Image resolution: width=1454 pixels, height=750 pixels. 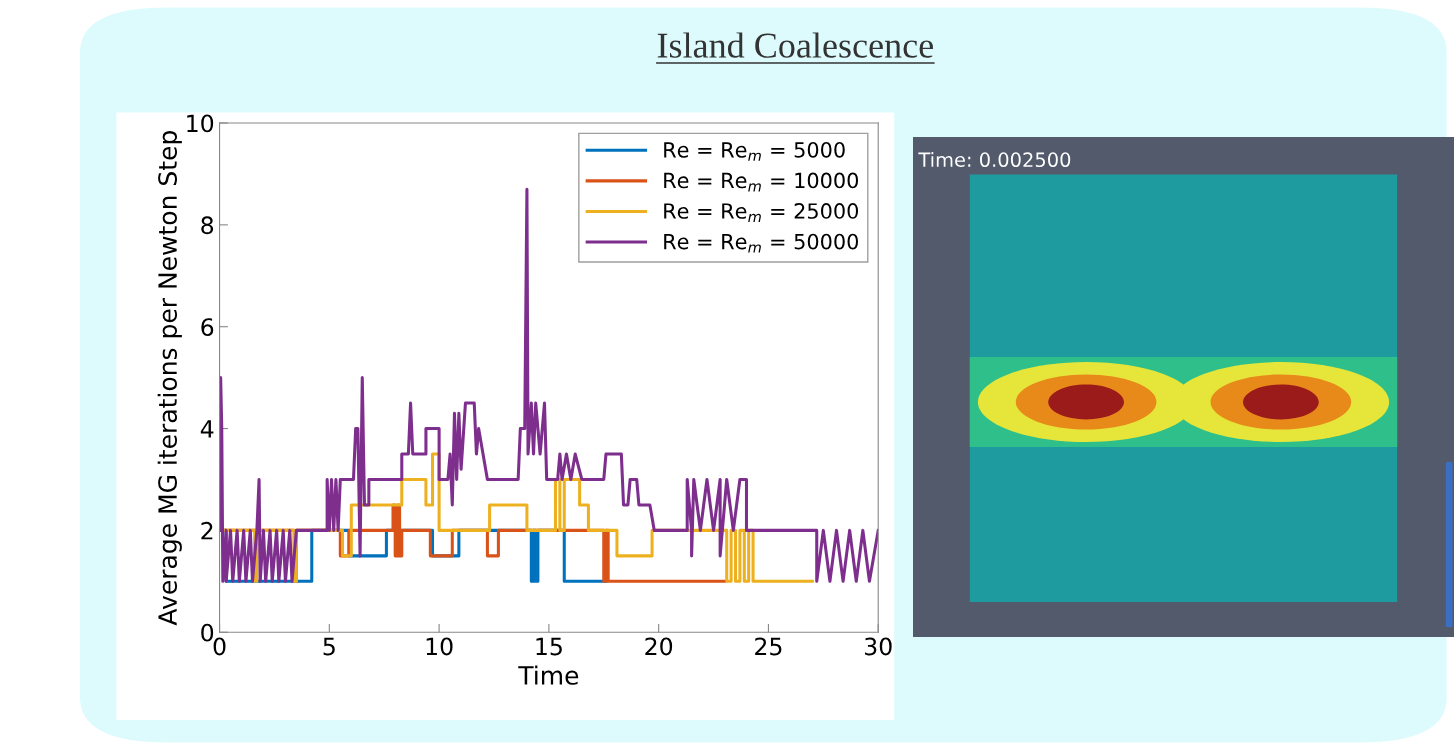 I want to click on y-tick-label: 6, so click(x=207, y=327).